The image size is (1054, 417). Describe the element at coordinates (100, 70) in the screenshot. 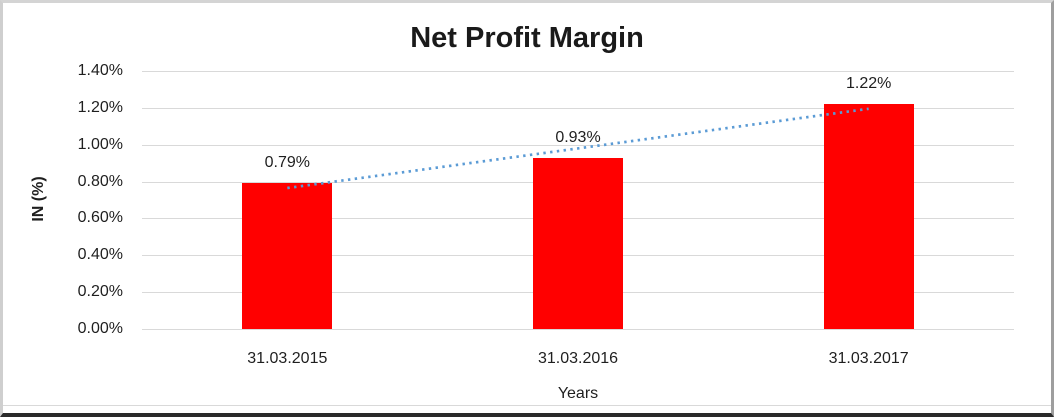

I see `y-tick-label: 1.40%` at that location.